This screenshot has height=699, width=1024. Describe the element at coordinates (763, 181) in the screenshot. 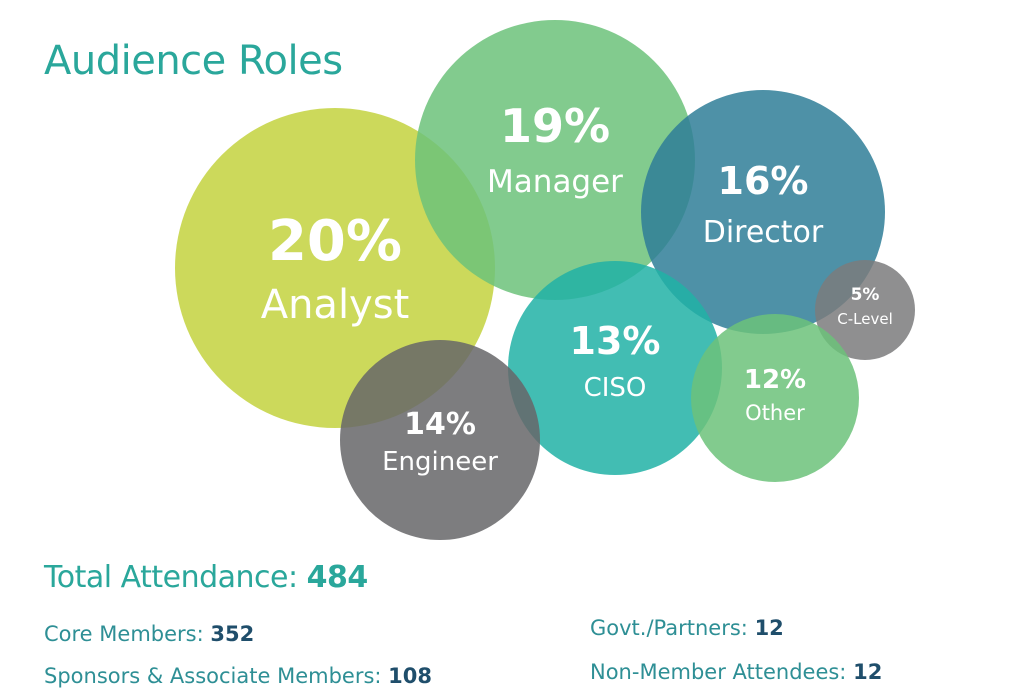

I see `bubble-value-director: 16%` at that location.